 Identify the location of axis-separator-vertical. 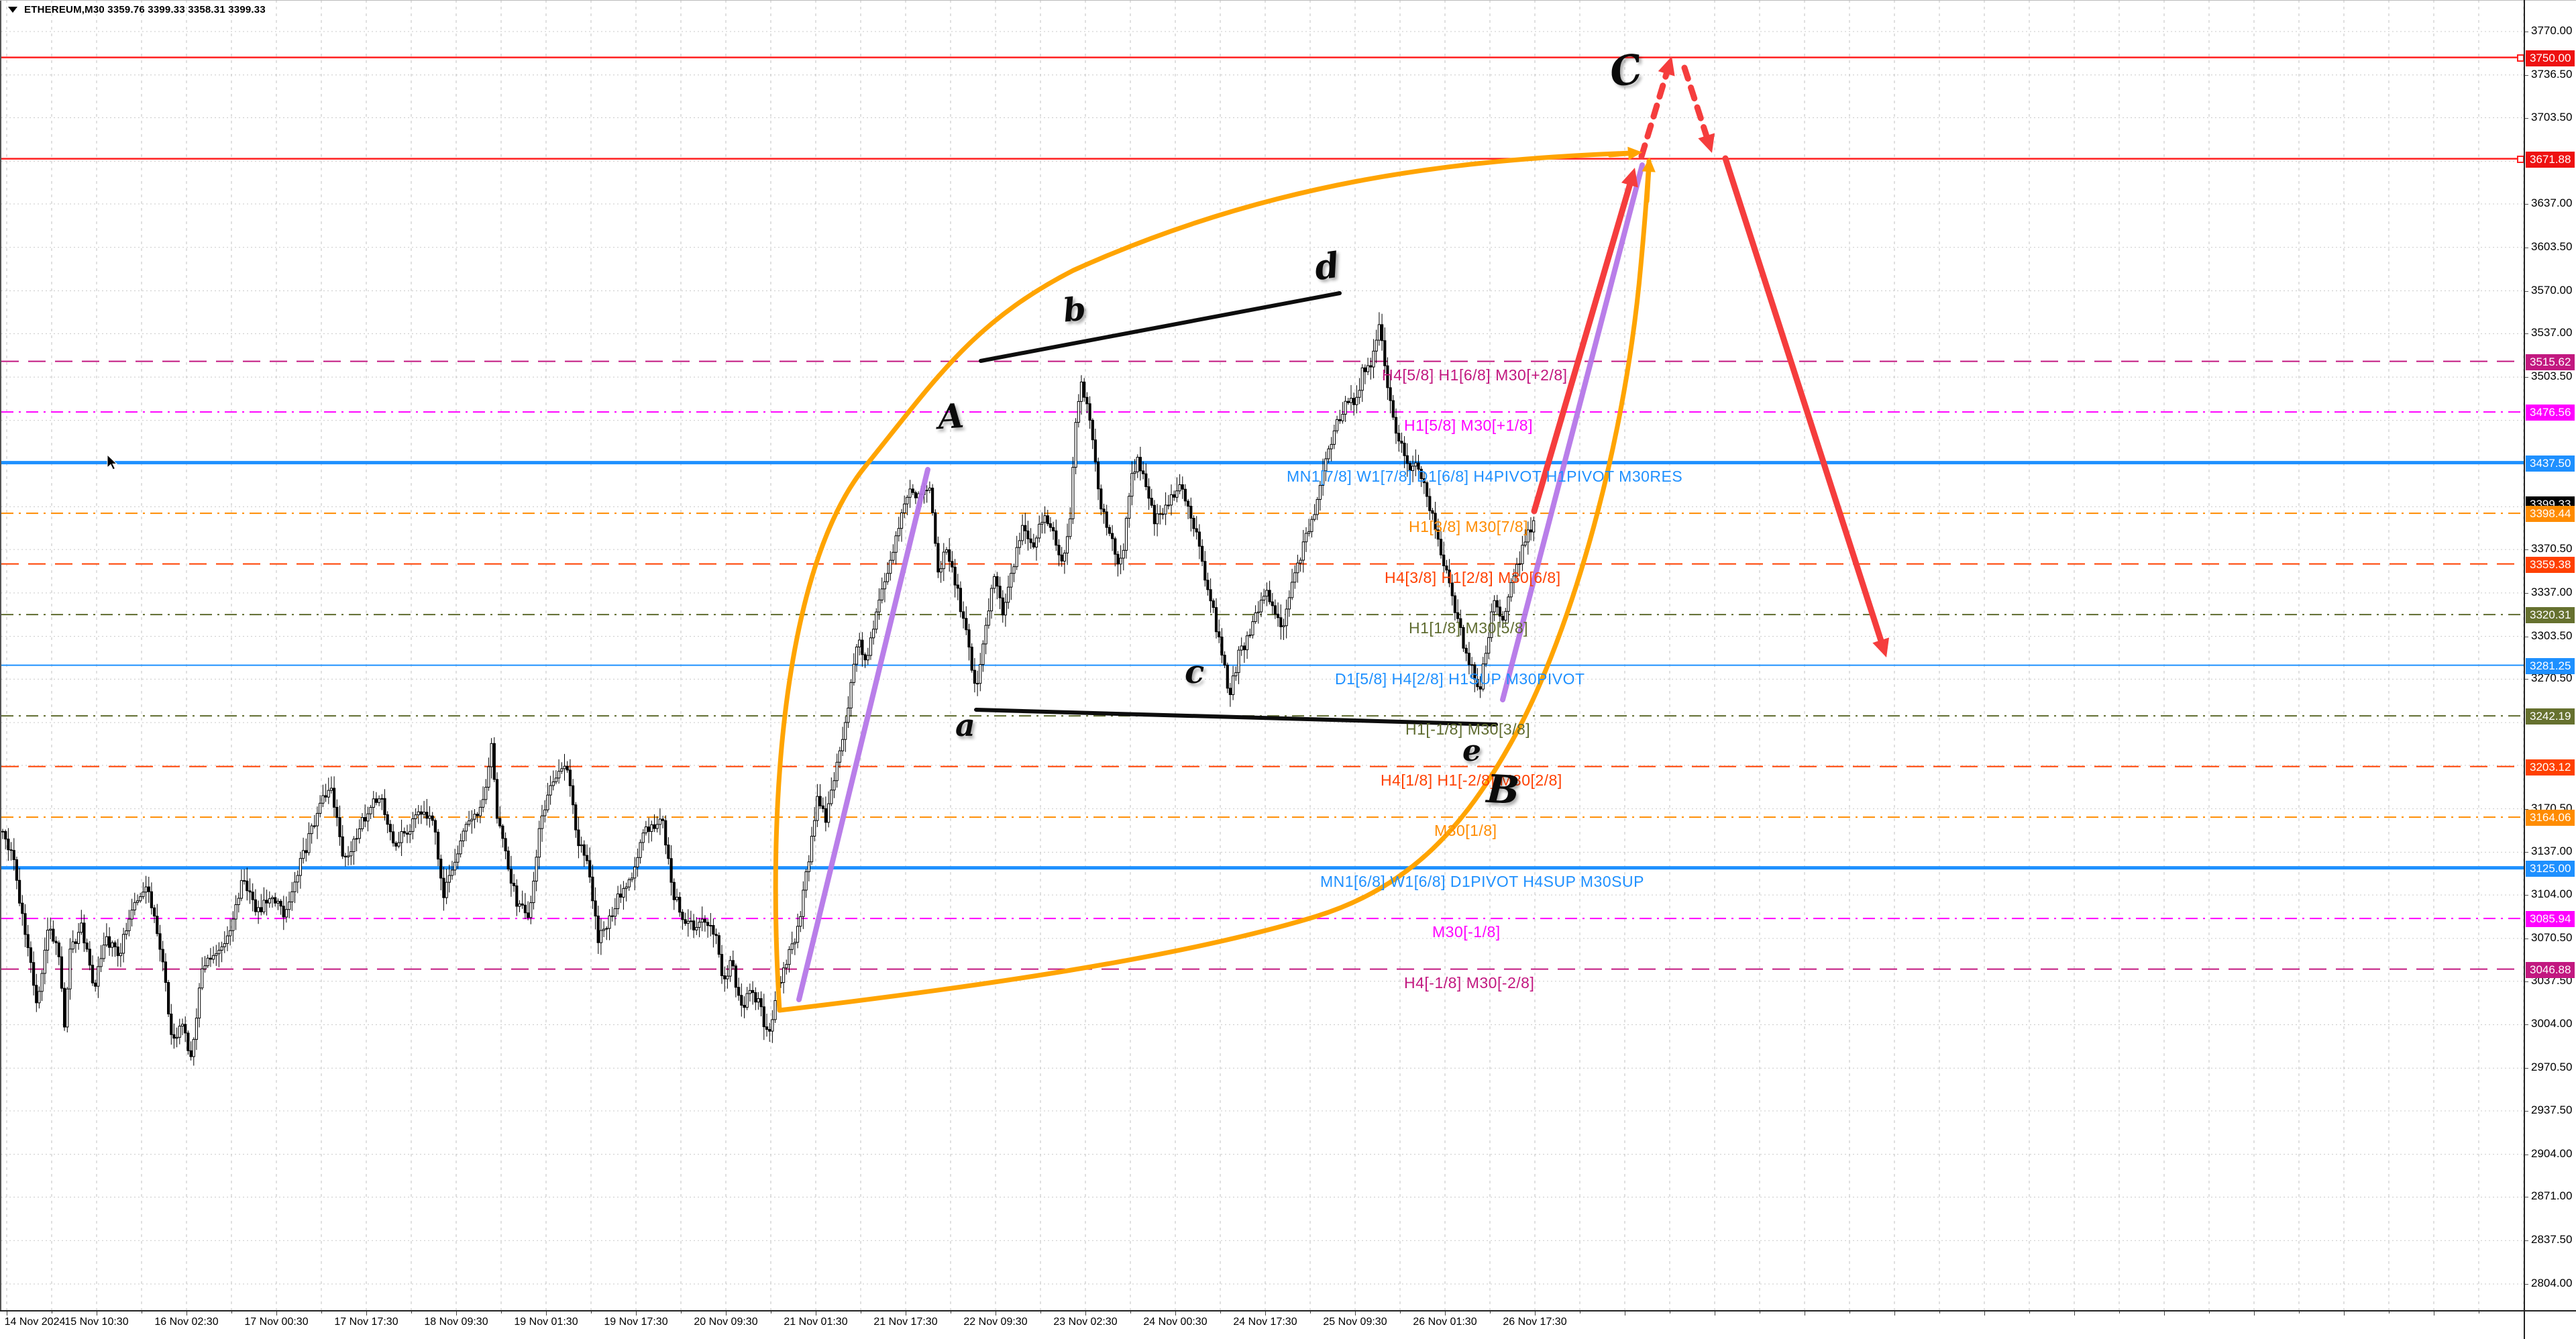
(2524, 669).